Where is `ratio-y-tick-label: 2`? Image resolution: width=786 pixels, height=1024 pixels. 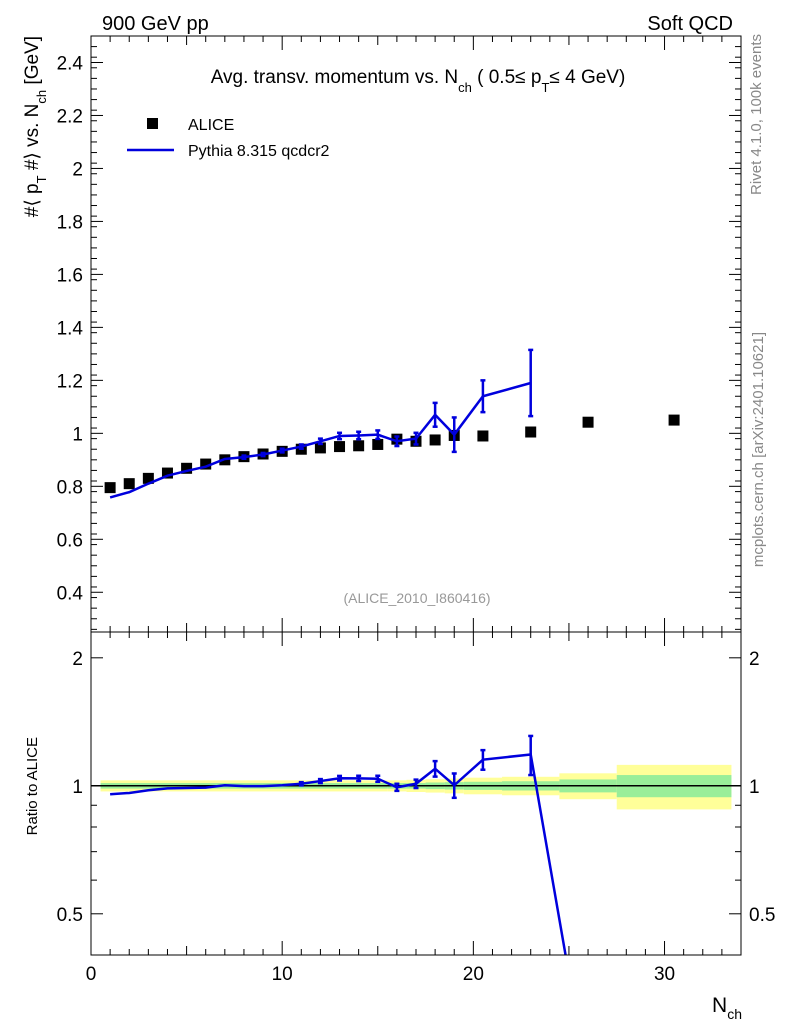
ratio-y-tick-label: 2 is located at coordinates (77, 659).